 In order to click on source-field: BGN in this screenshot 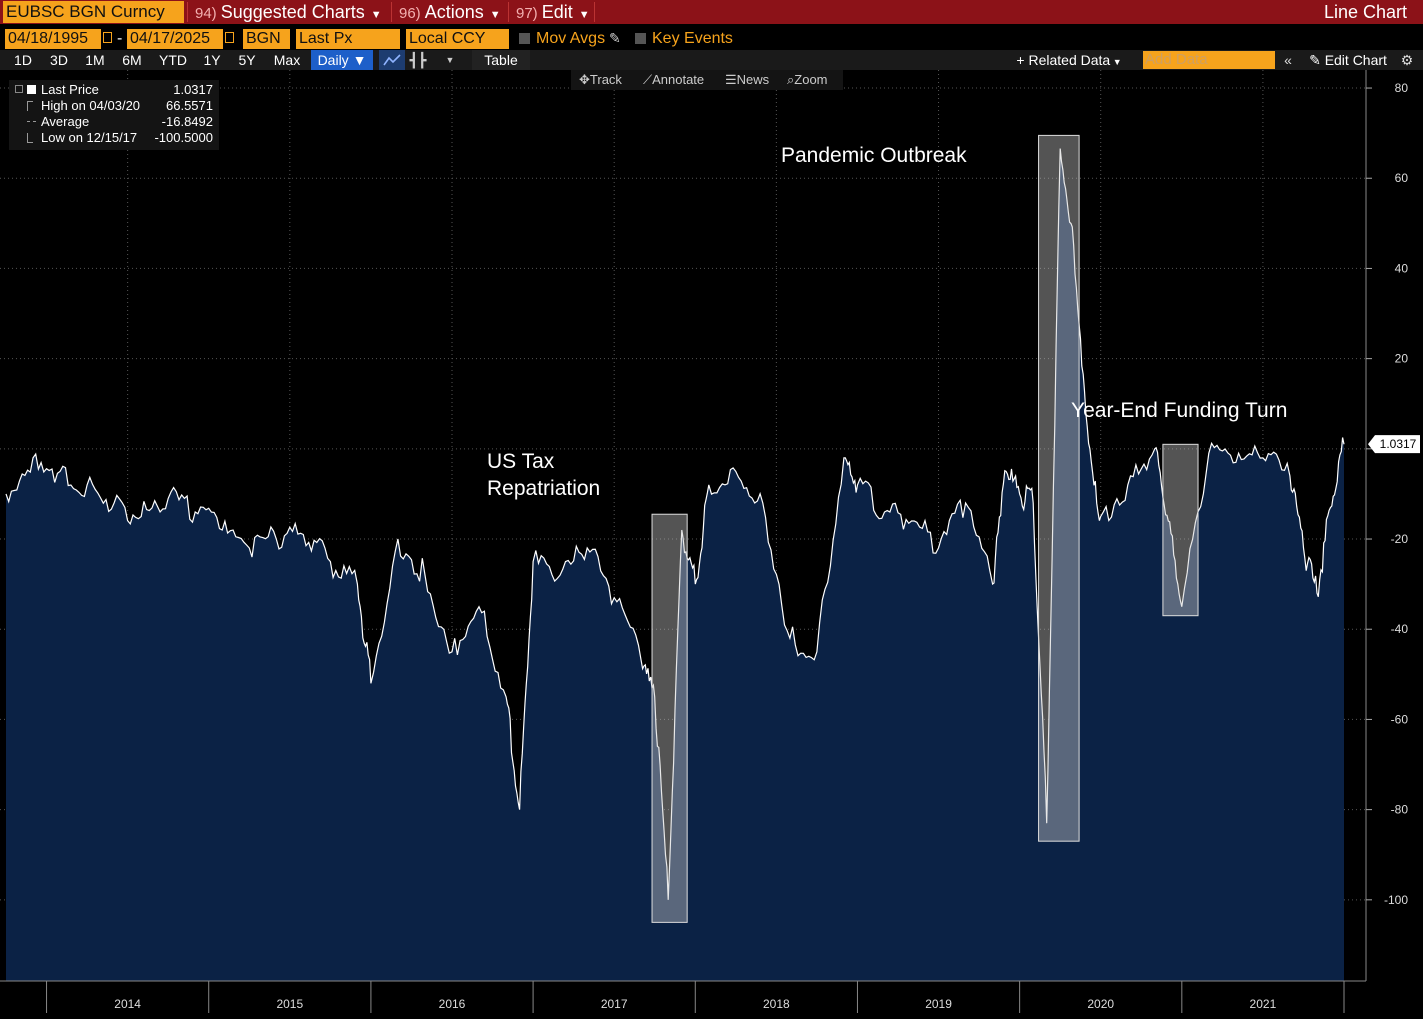, I will do `click(266, 39)`.